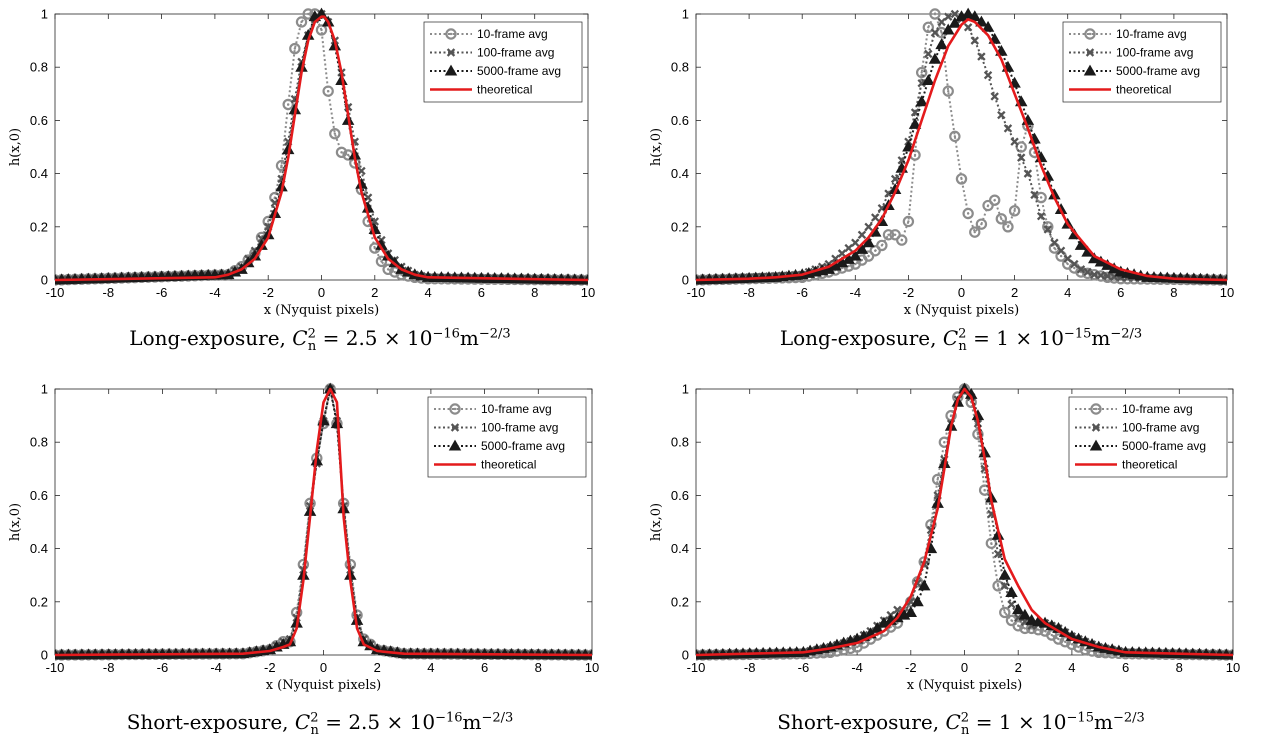  What do you see at coordinates (538, 667) in the screenshot?
I see `x-tick-label: 8` at bounding box center [538, 667].